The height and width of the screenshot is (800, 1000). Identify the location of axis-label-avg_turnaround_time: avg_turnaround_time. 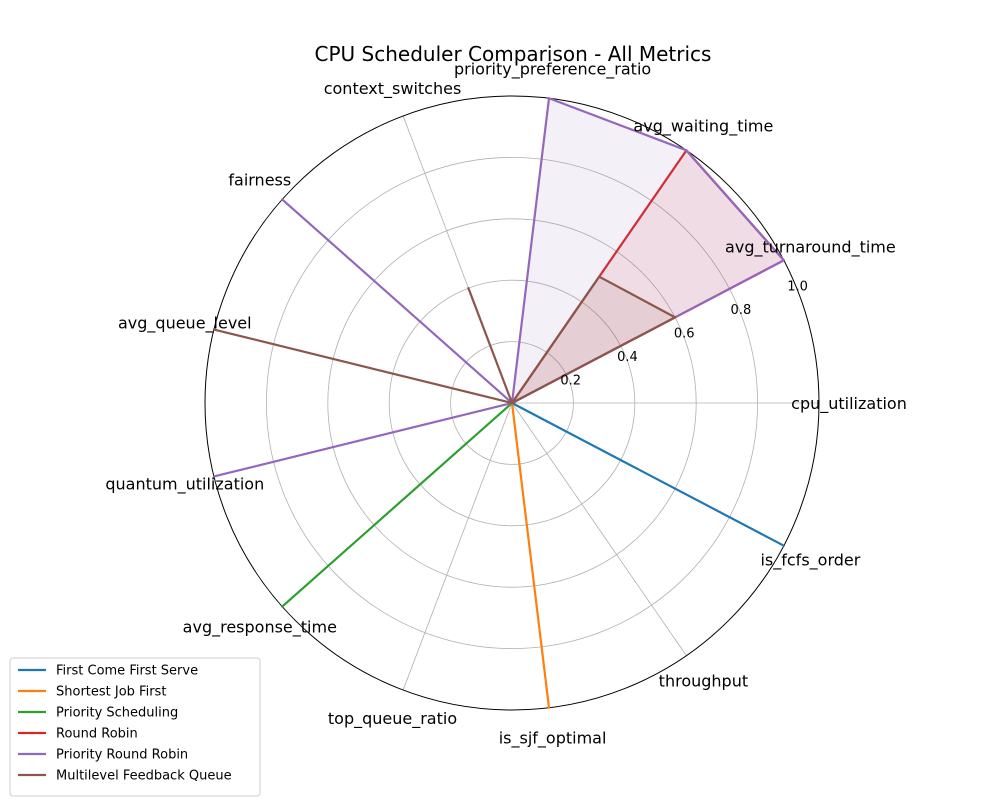
(810, 247).